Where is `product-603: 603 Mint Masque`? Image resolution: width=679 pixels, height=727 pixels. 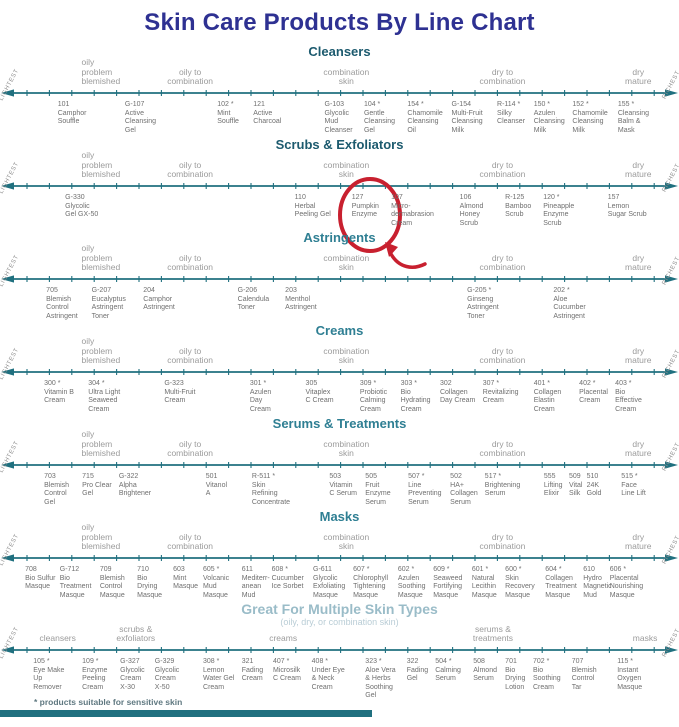 product-603: 603 Mint Masque is located at coordinates (185, 579).